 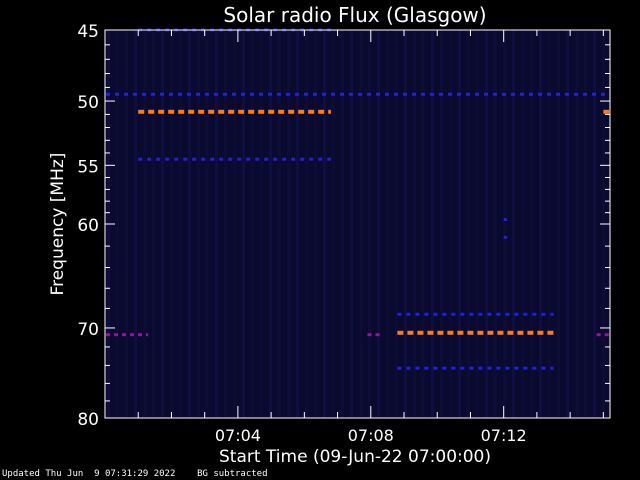 What do you see at coordinates (371, 435) in the screenshot?
I see `x-tick-label: 07:08` at bounding box center [371, 435].